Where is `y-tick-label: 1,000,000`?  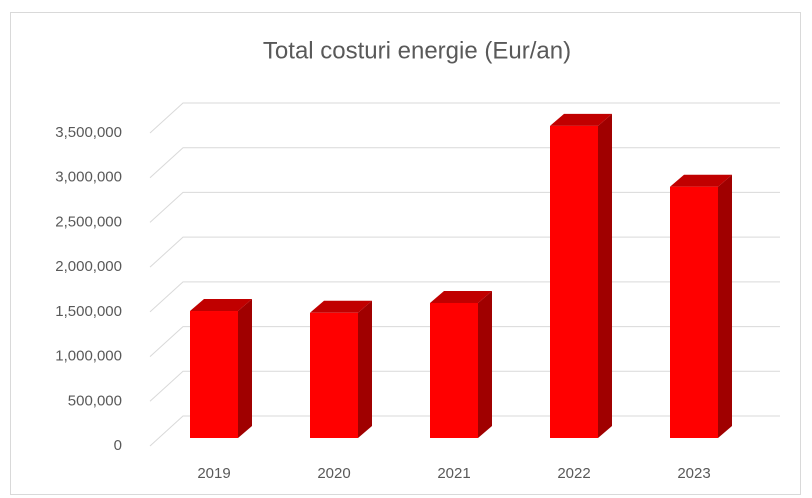 y-tick-label: 1,000,000 is located at coordinates (88, 356).